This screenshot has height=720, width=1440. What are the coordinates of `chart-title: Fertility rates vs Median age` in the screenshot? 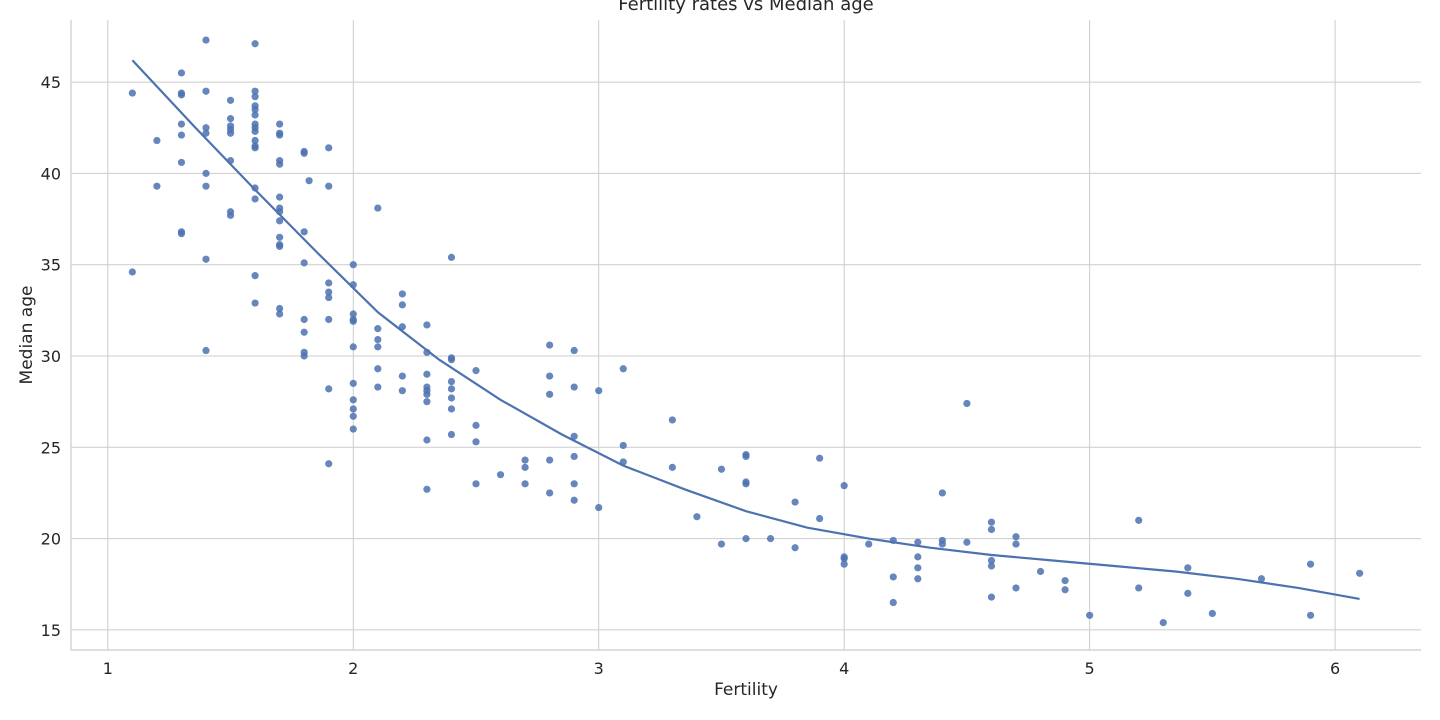 It's located at (746, 7).